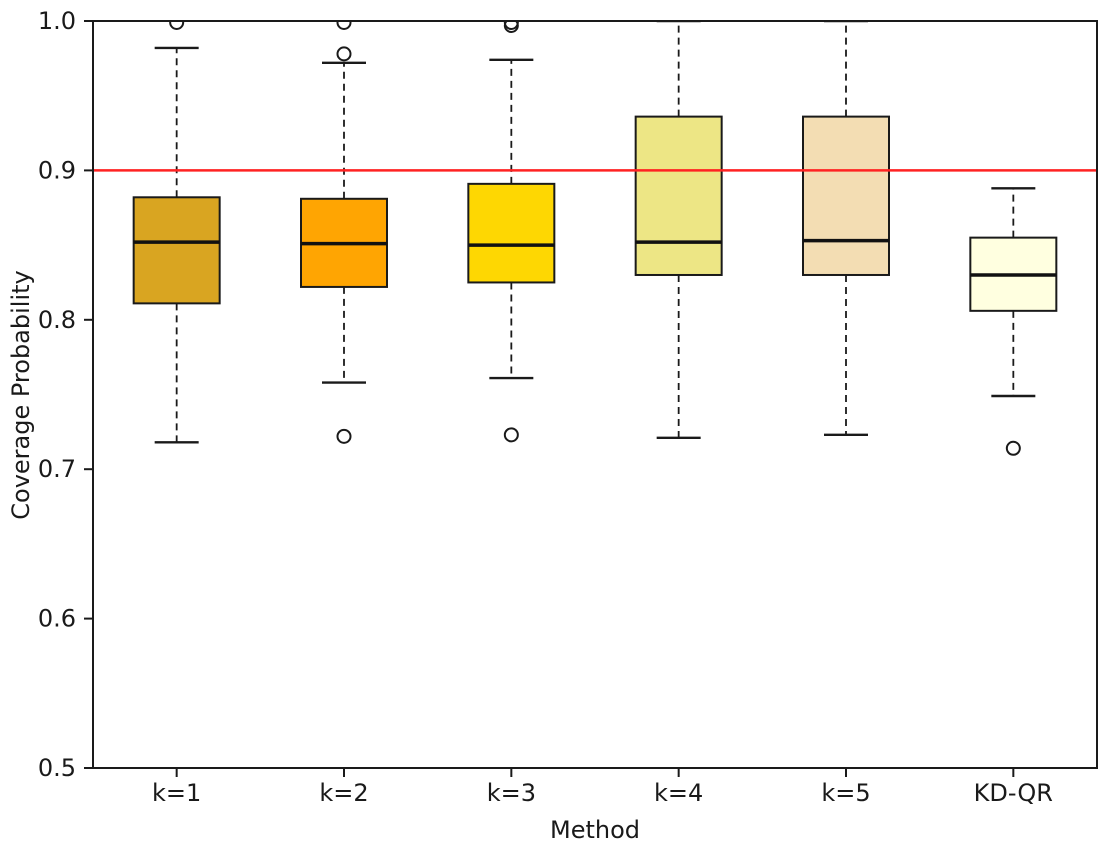  Describe the element at coordinates (65, 394) in the screenshot. I see `y-axis: 0.5 0.6 0.7 0.8 0.9 1.0` at that location.